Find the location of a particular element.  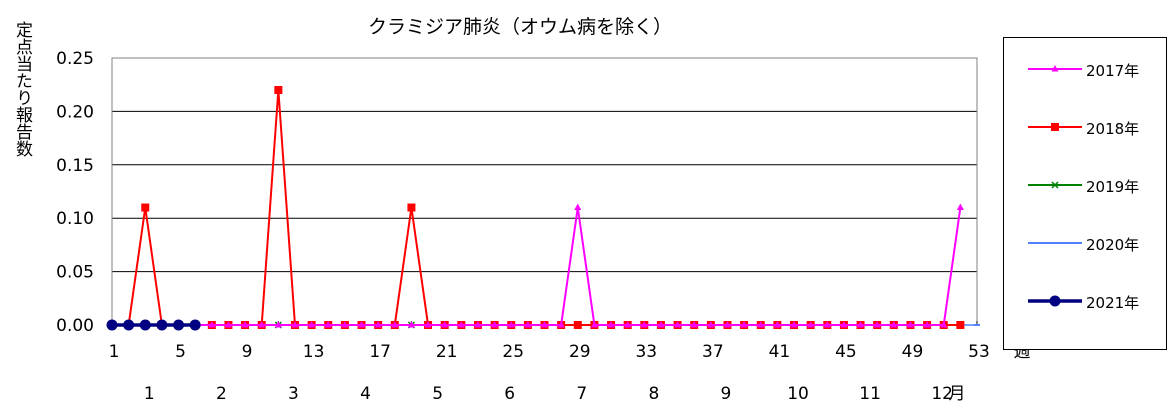

y-axis-label: 定点当たり報告数 is located at coordinates (22, 89).